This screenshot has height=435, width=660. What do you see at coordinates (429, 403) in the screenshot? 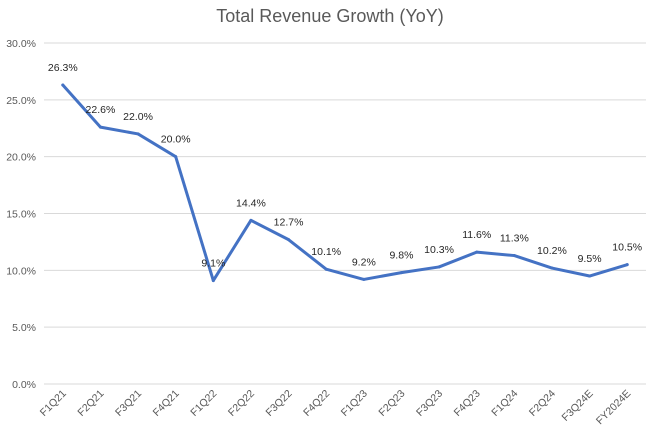
I see `x-tick-label: F3Q23` at bounding box center [429, 403].